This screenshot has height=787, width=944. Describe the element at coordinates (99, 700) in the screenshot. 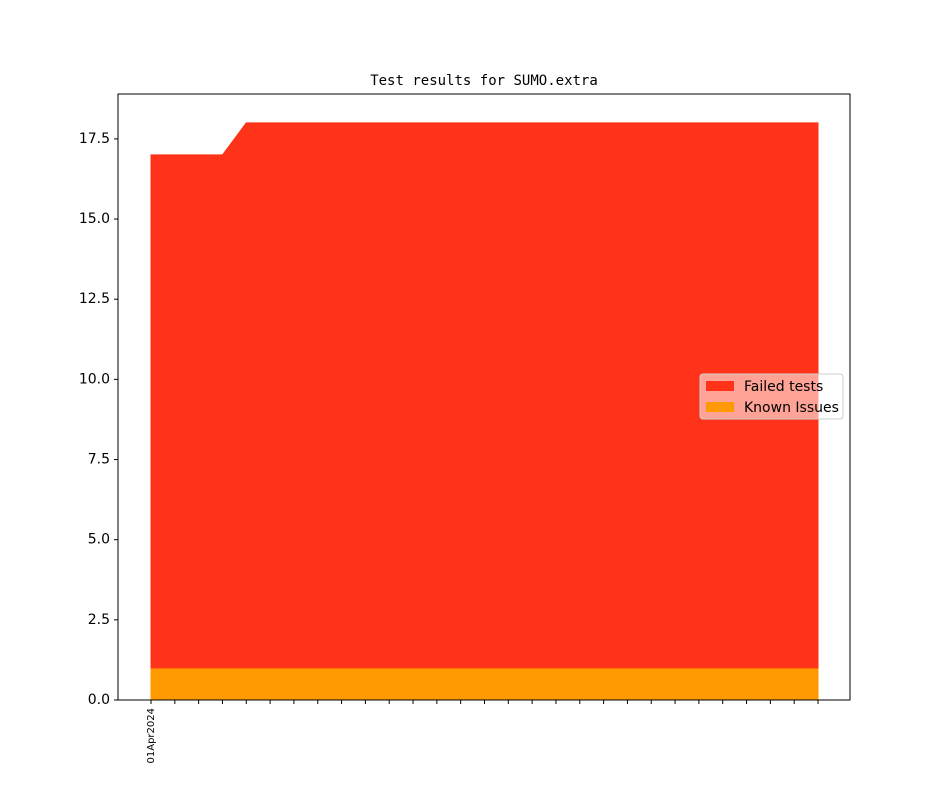

I see `y-tick-label: 0.0` at that location.